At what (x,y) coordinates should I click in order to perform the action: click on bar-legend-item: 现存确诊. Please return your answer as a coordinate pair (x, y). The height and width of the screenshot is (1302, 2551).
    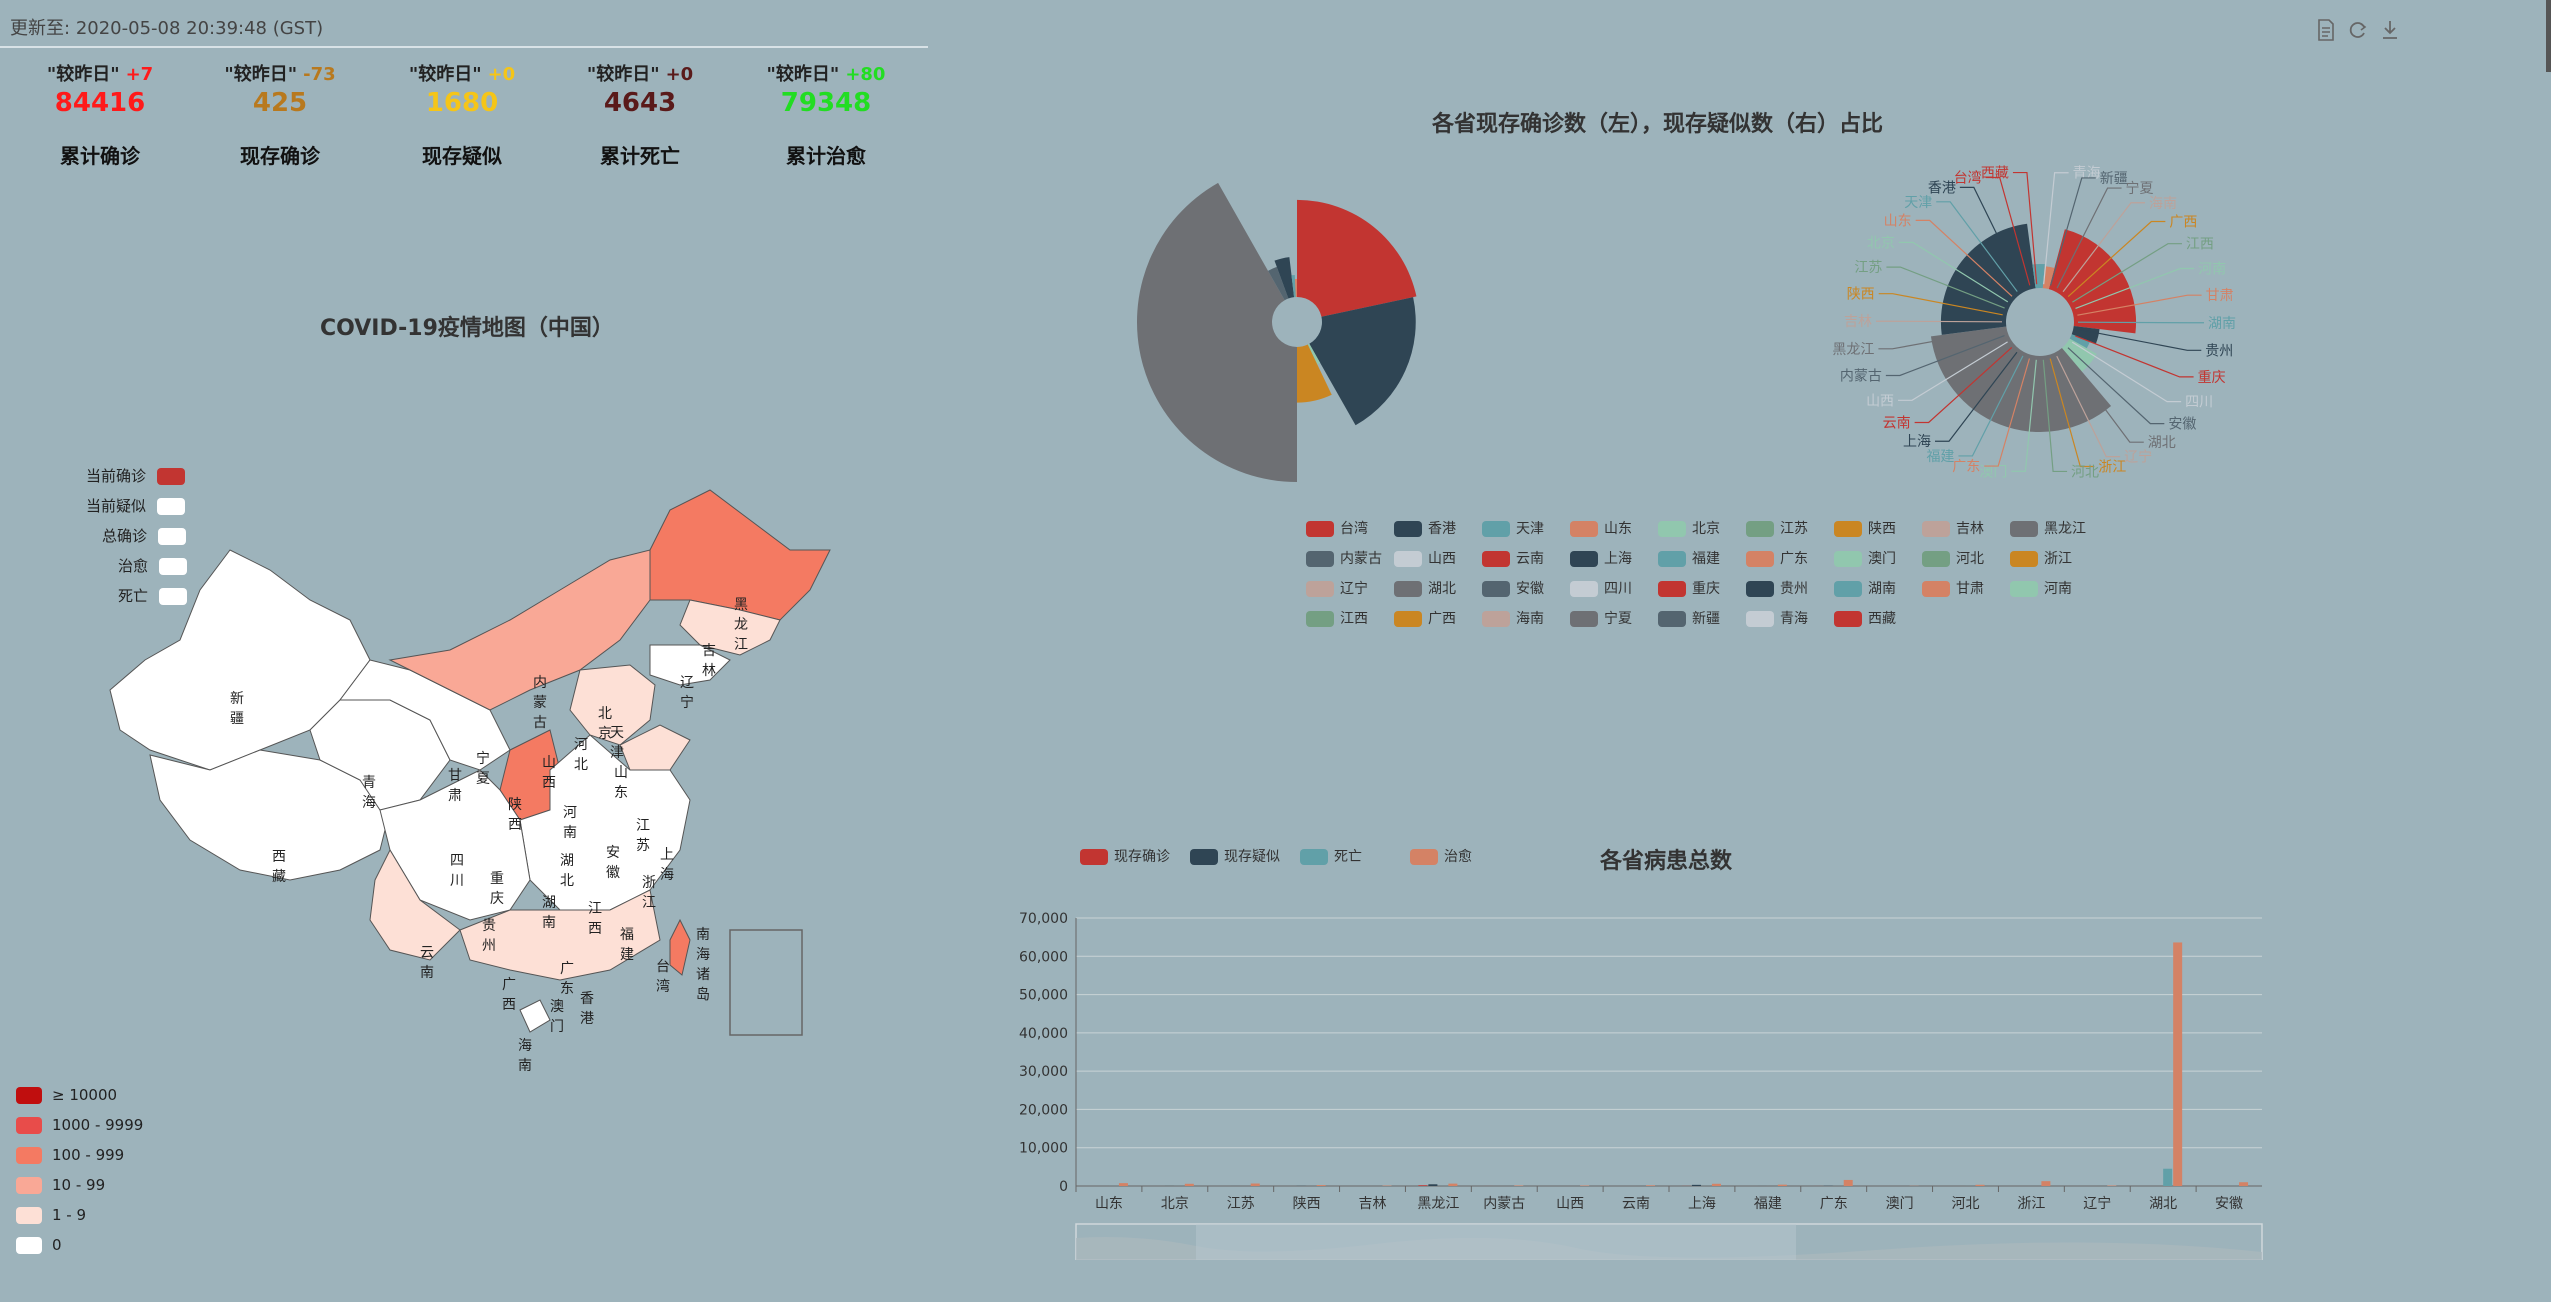
    Looking at the image, I should click on (1125, 856).